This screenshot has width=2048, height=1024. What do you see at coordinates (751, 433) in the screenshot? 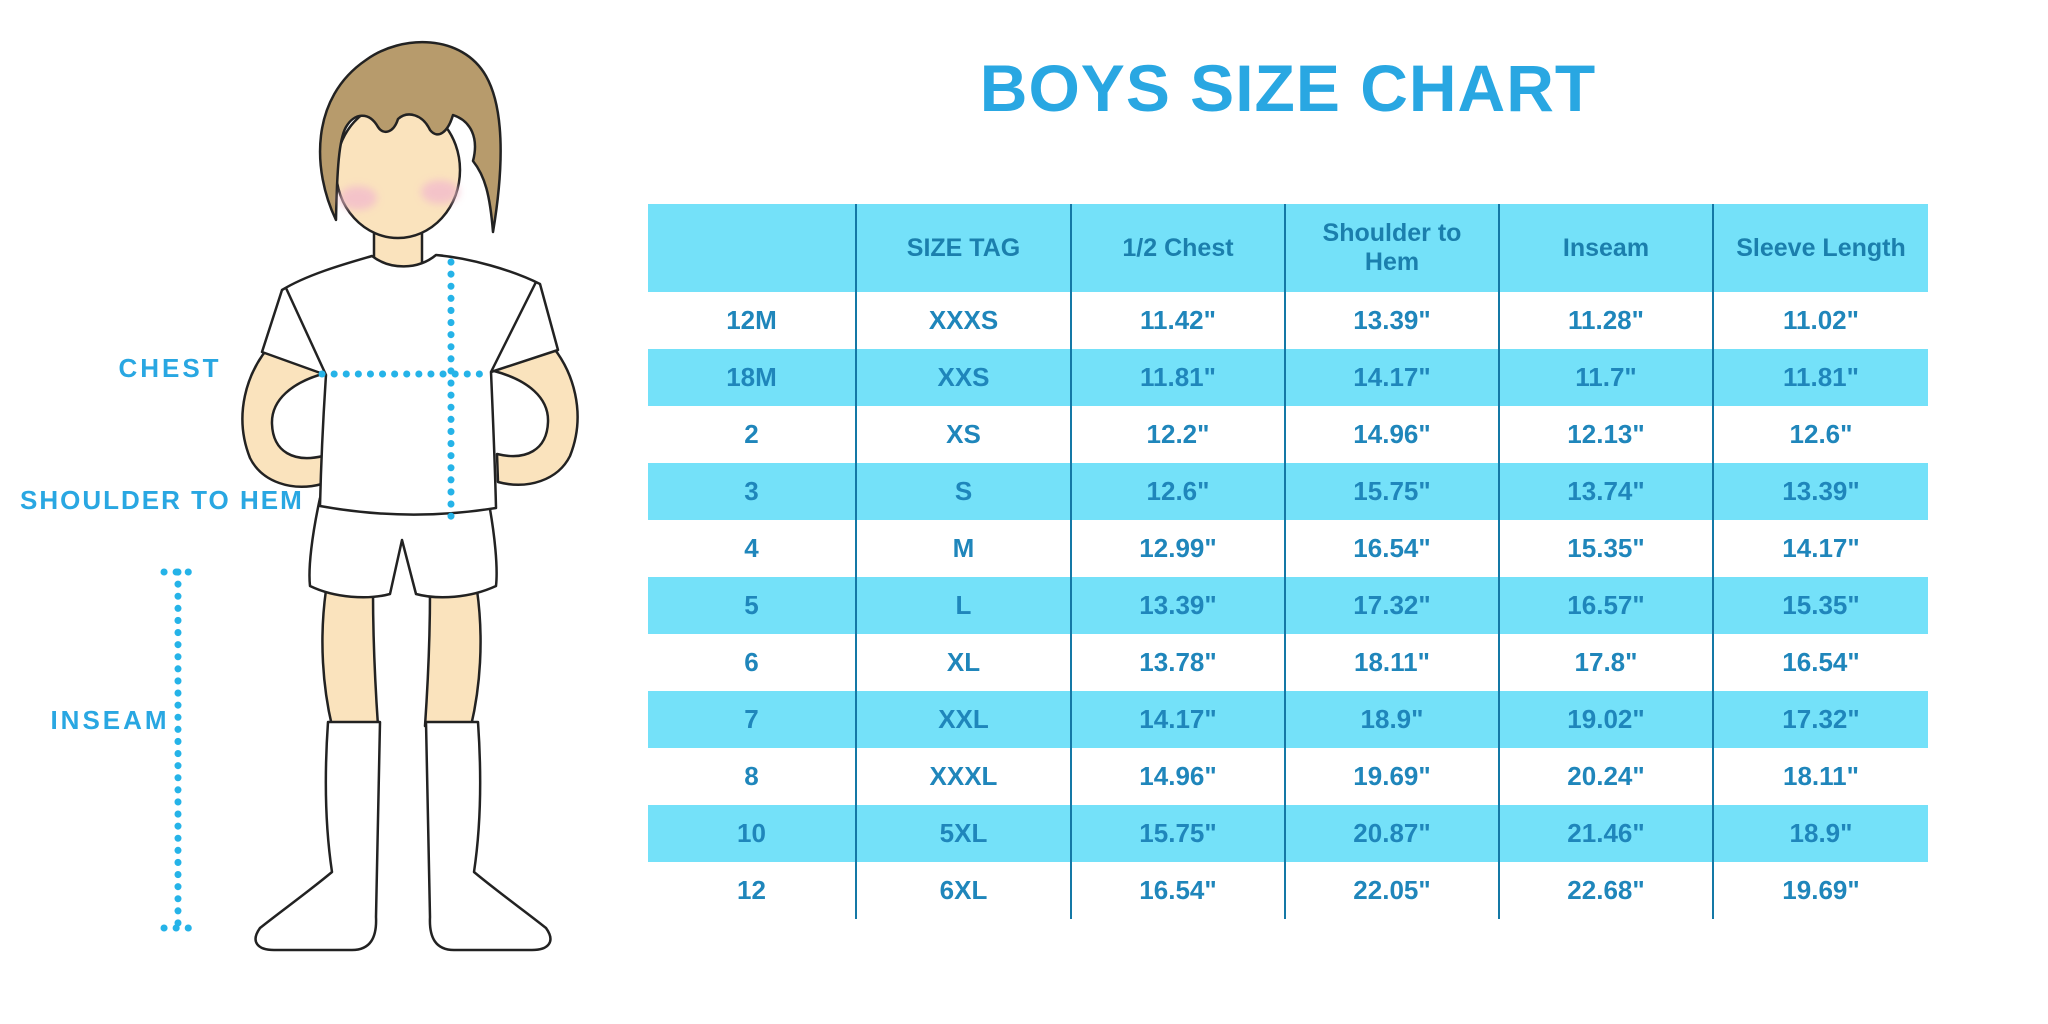
I see `size-cell: 2` at bounding box center [751, 433].